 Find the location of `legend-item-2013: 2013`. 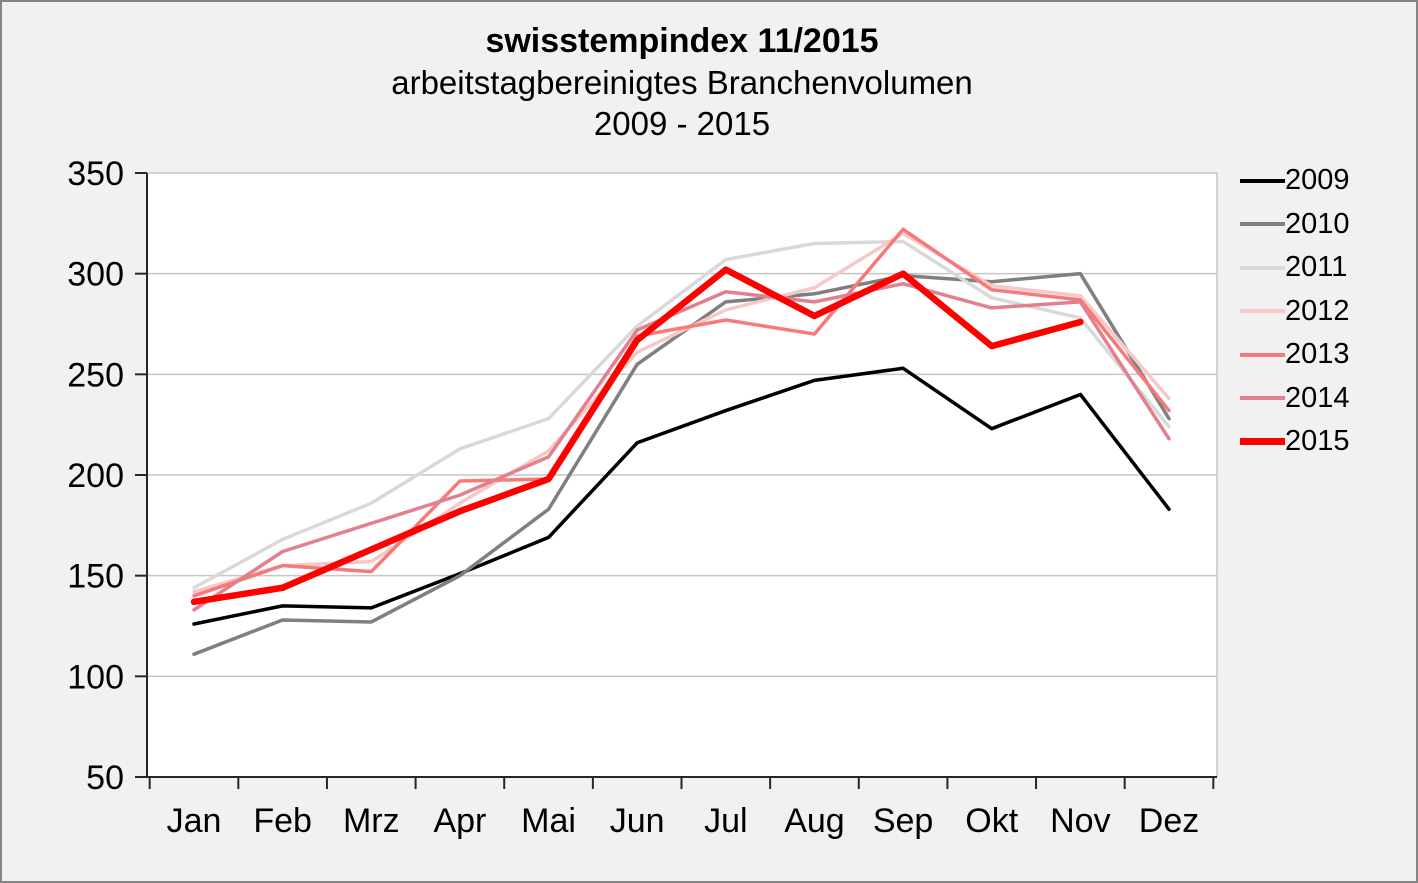

legend-item-2013: 2013 is located at coordinates (1325, 355).